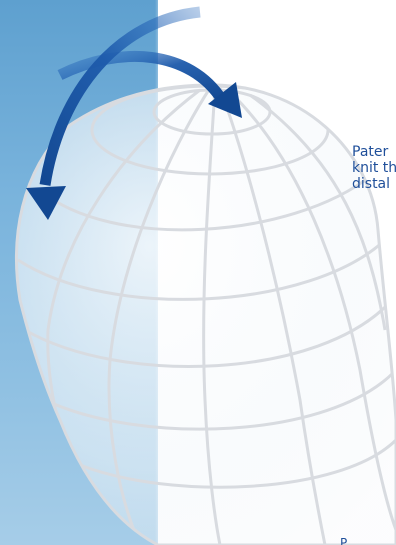 The image size is (396, 545). What do you see at coordinates (149, 84) in the screenshot?
I see `curved-arrow-down-right-icon` at bounding box center [149, 84].